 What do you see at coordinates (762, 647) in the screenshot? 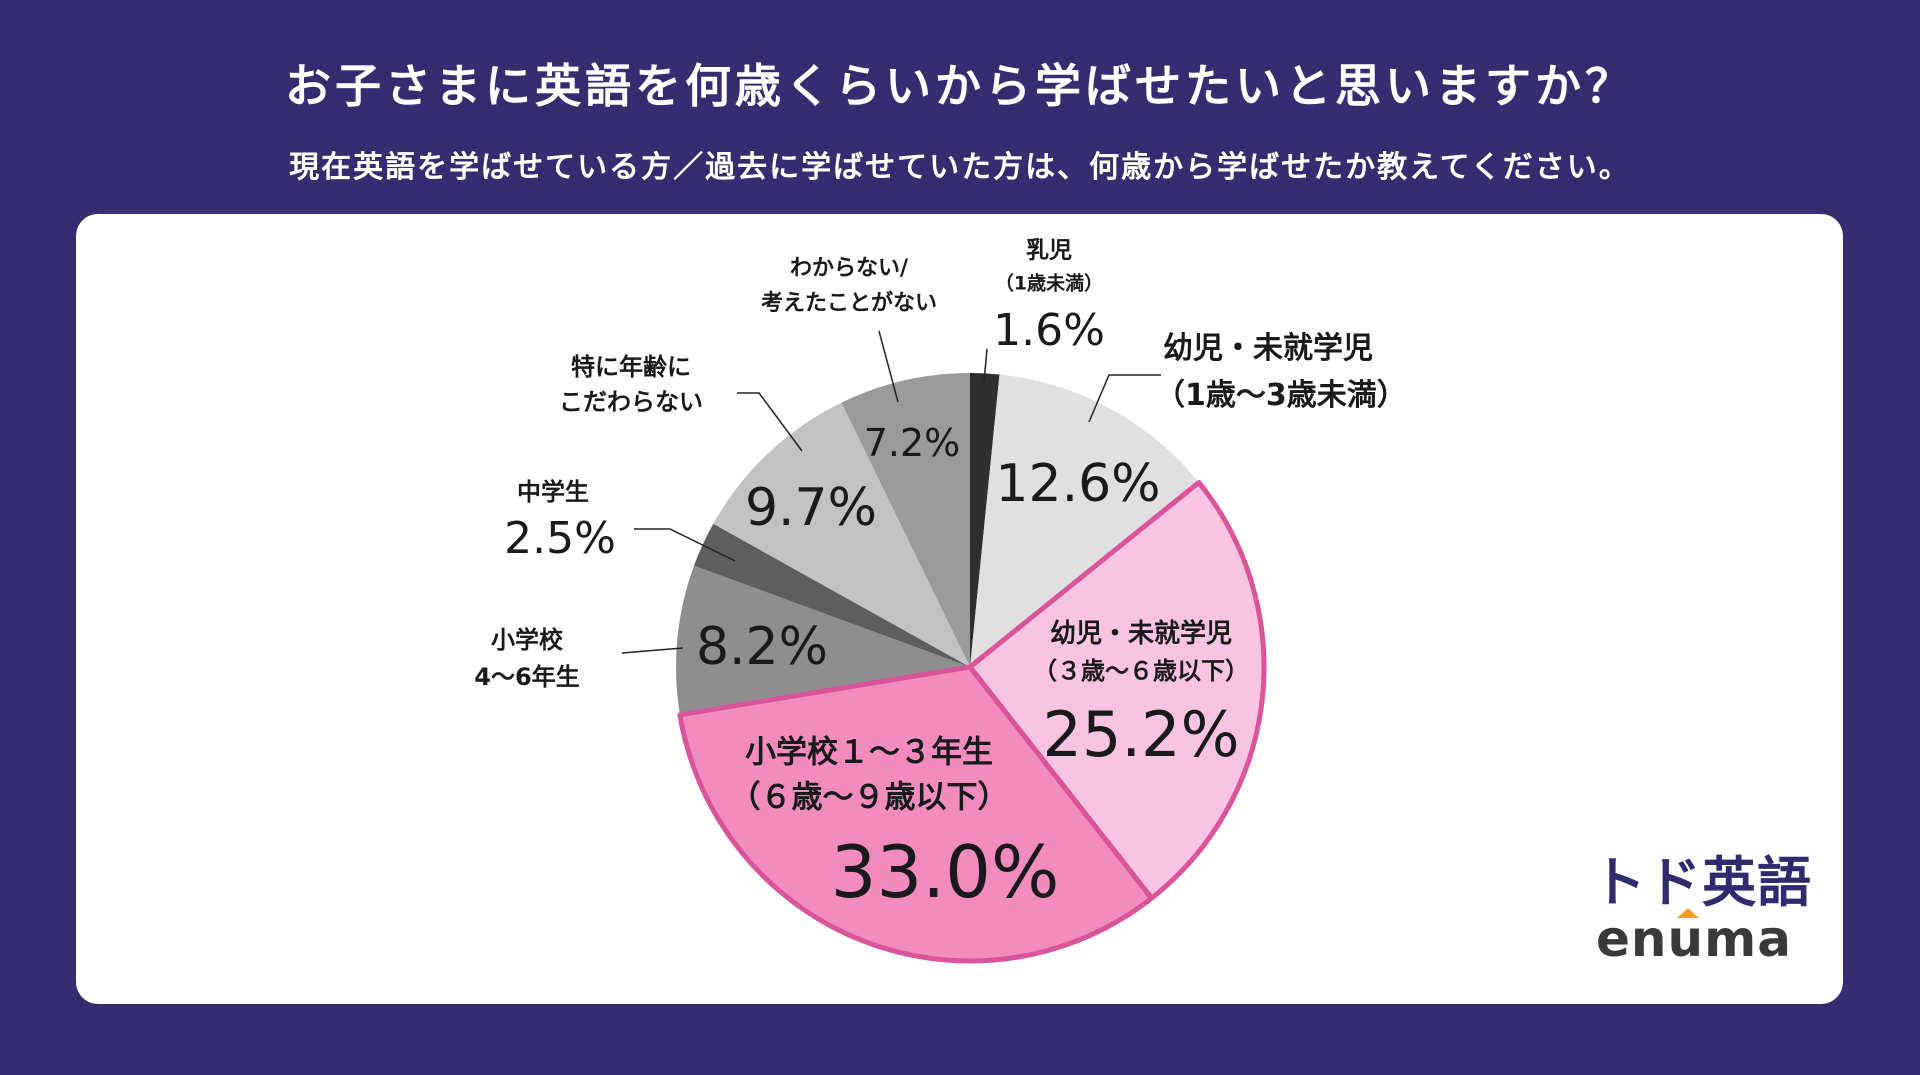
I see `value-elem-upper: 8.2%` at bounding box center [762, 647].